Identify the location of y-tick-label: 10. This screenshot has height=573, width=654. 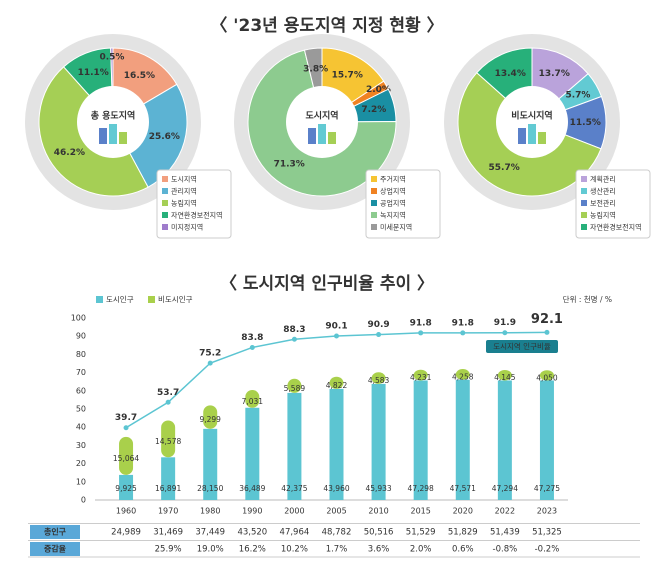
(81, 481).